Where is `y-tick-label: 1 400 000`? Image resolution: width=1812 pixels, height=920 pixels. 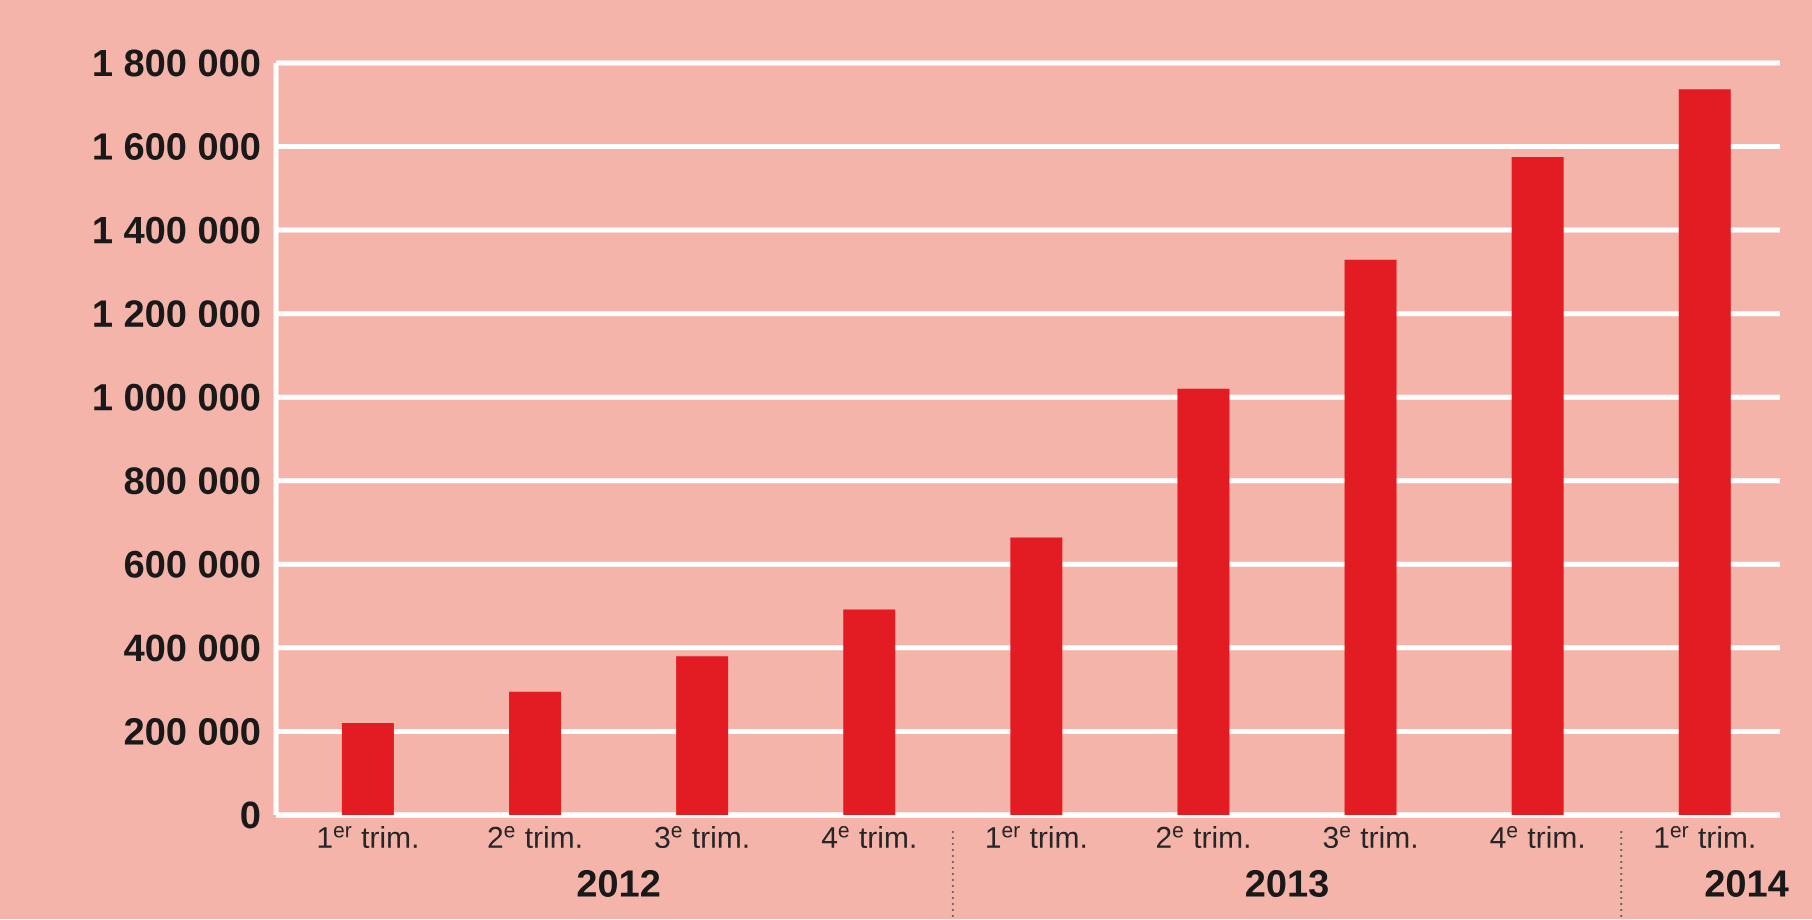
y-tick-label: 1 400 000 is located at coordinates (177, 230).